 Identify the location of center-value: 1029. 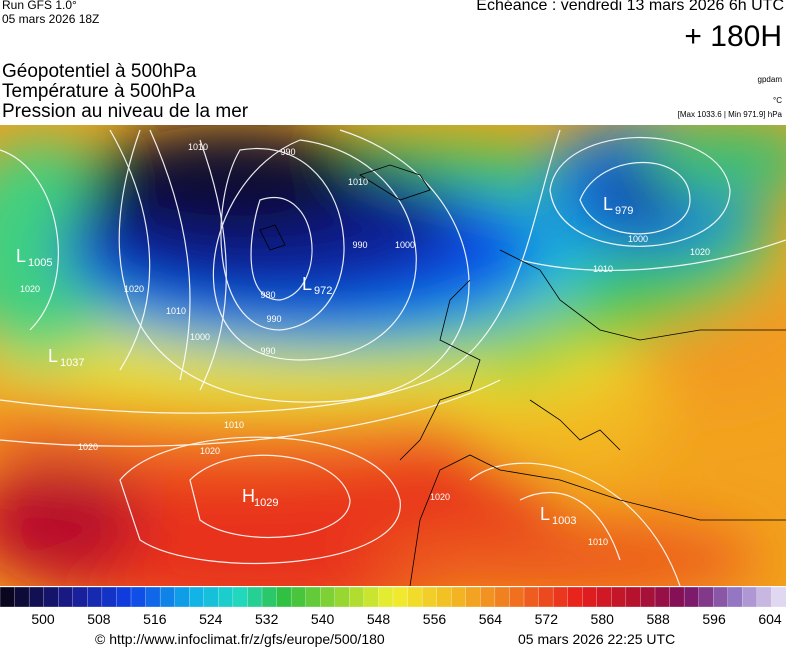
(266, 503).